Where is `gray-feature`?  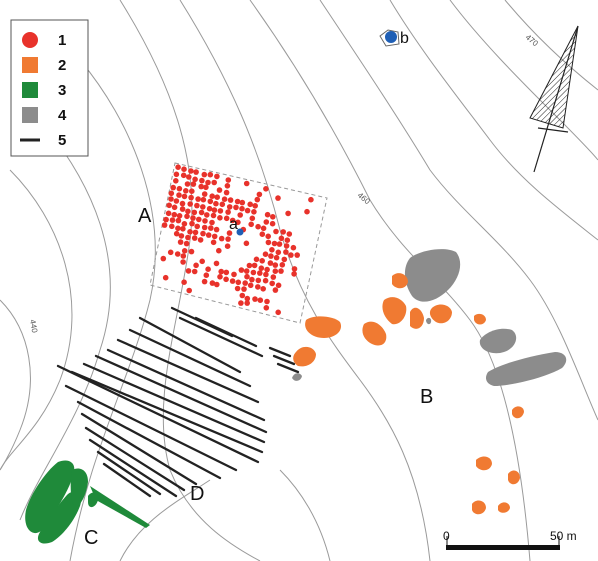 gray-feature is located at coordinates (526, 369).